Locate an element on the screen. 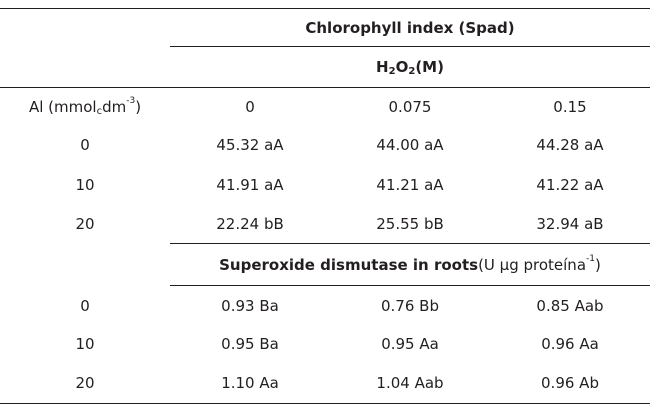  al-column-header: Al (mmol c dm -3) is located at coordinates (85, 107).